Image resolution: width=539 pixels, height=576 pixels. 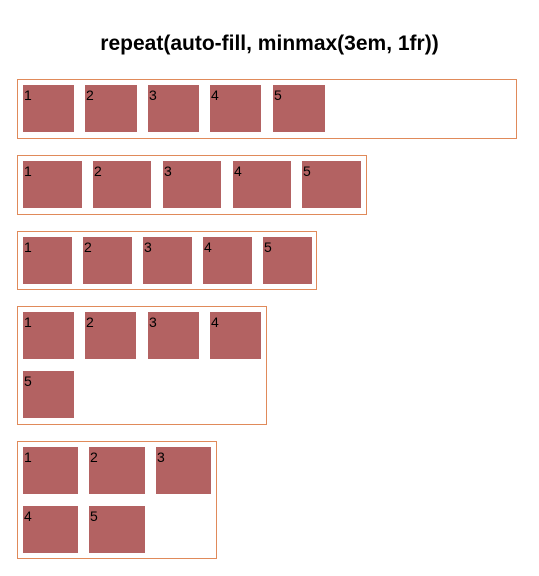 What do you see at coordinates (267, 109) in the screenshot?
I see `grid-container-1: 1 2 3 4 5` at bounding box center [267, 109].